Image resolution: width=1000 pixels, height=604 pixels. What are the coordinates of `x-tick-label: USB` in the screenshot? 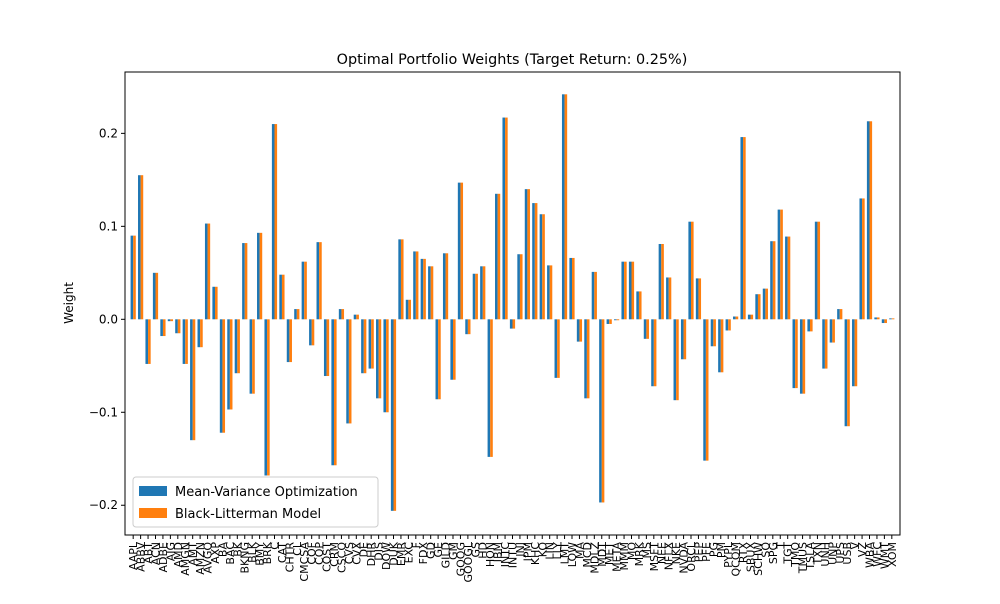 It's located at (847, 553).